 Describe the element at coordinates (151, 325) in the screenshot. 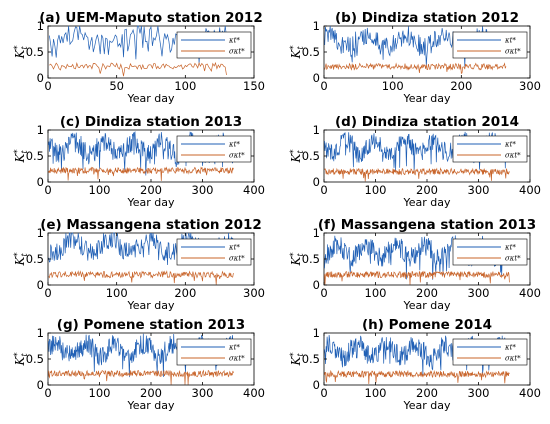

I see `chart-title: (g) Pomene station 2013` at that location.